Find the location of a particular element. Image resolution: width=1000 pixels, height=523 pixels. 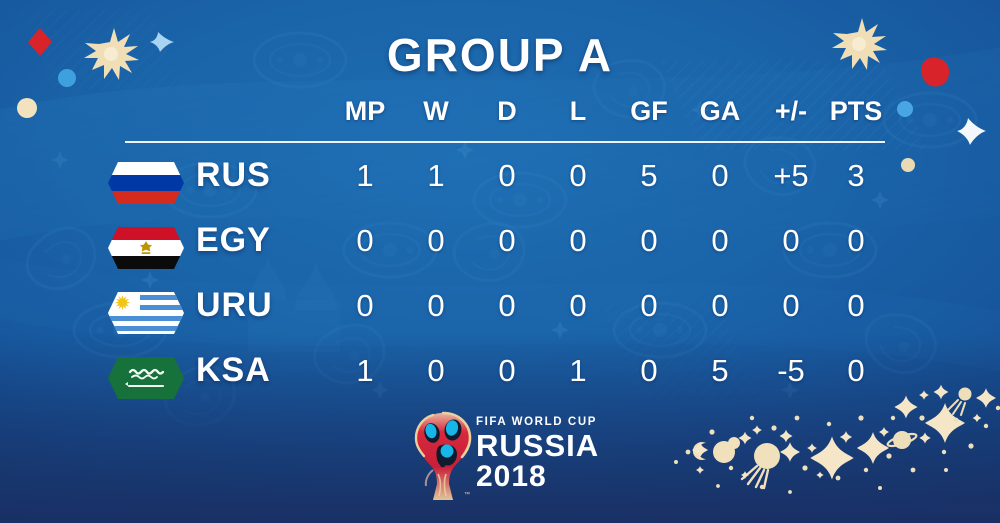

column-header-l: L is located at coordinates (578, 111).